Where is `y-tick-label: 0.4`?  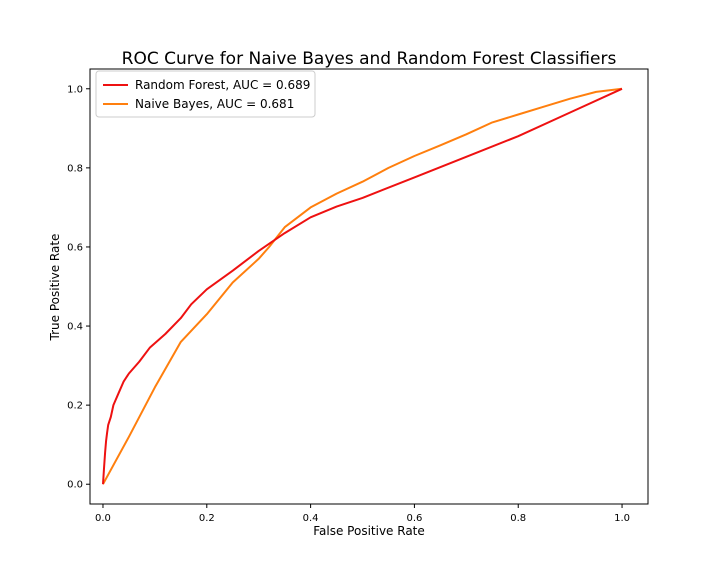
y-tick-label: 0.4 is located at coordinates (75, 327).